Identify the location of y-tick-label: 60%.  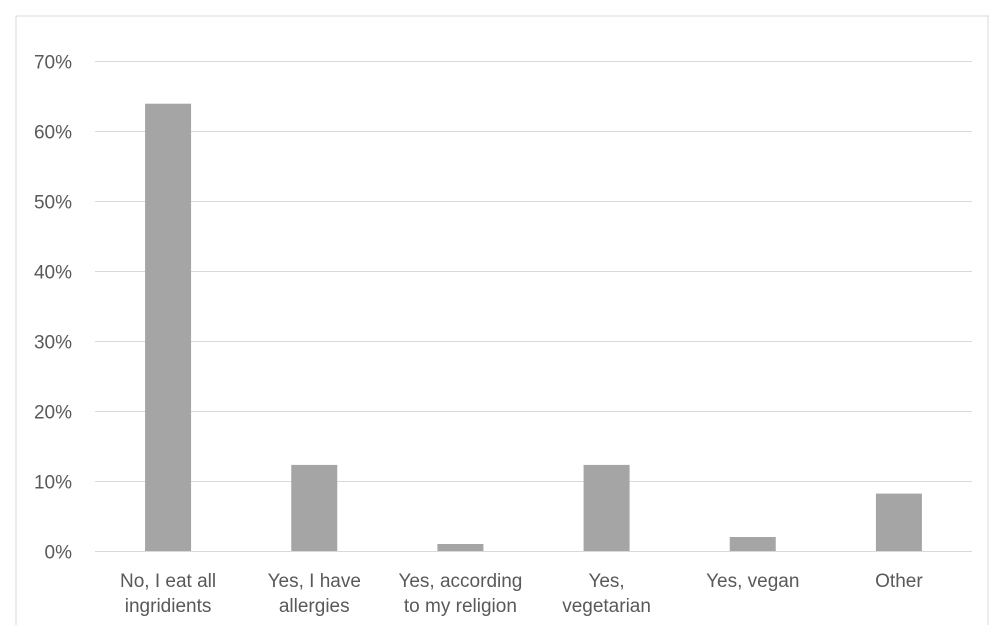
(53, 133).